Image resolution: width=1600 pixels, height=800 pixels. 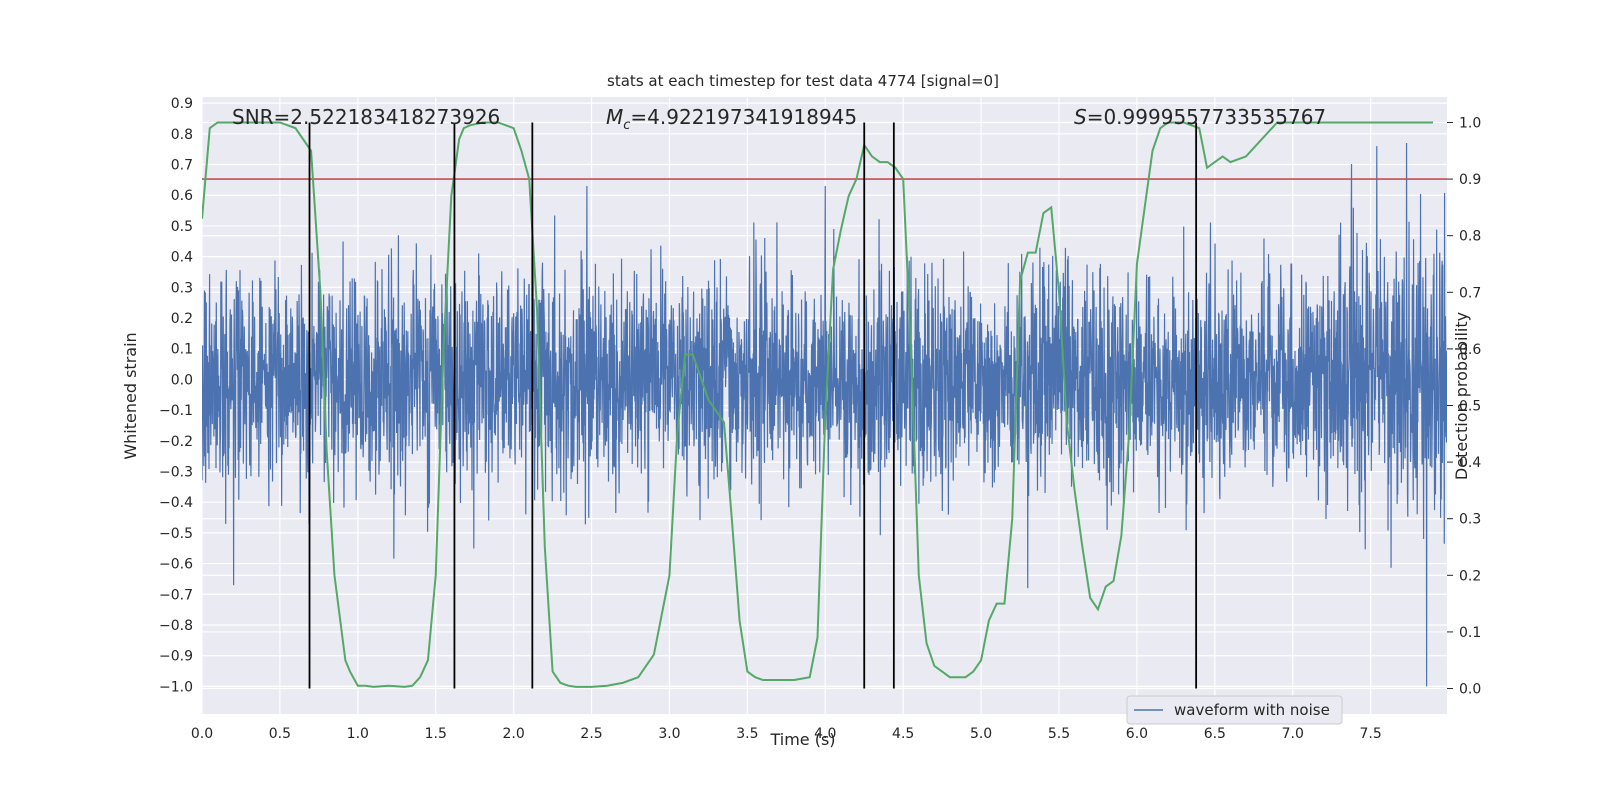 I want to click on y-tick-label: 0.5, so click(x=182, y=227).